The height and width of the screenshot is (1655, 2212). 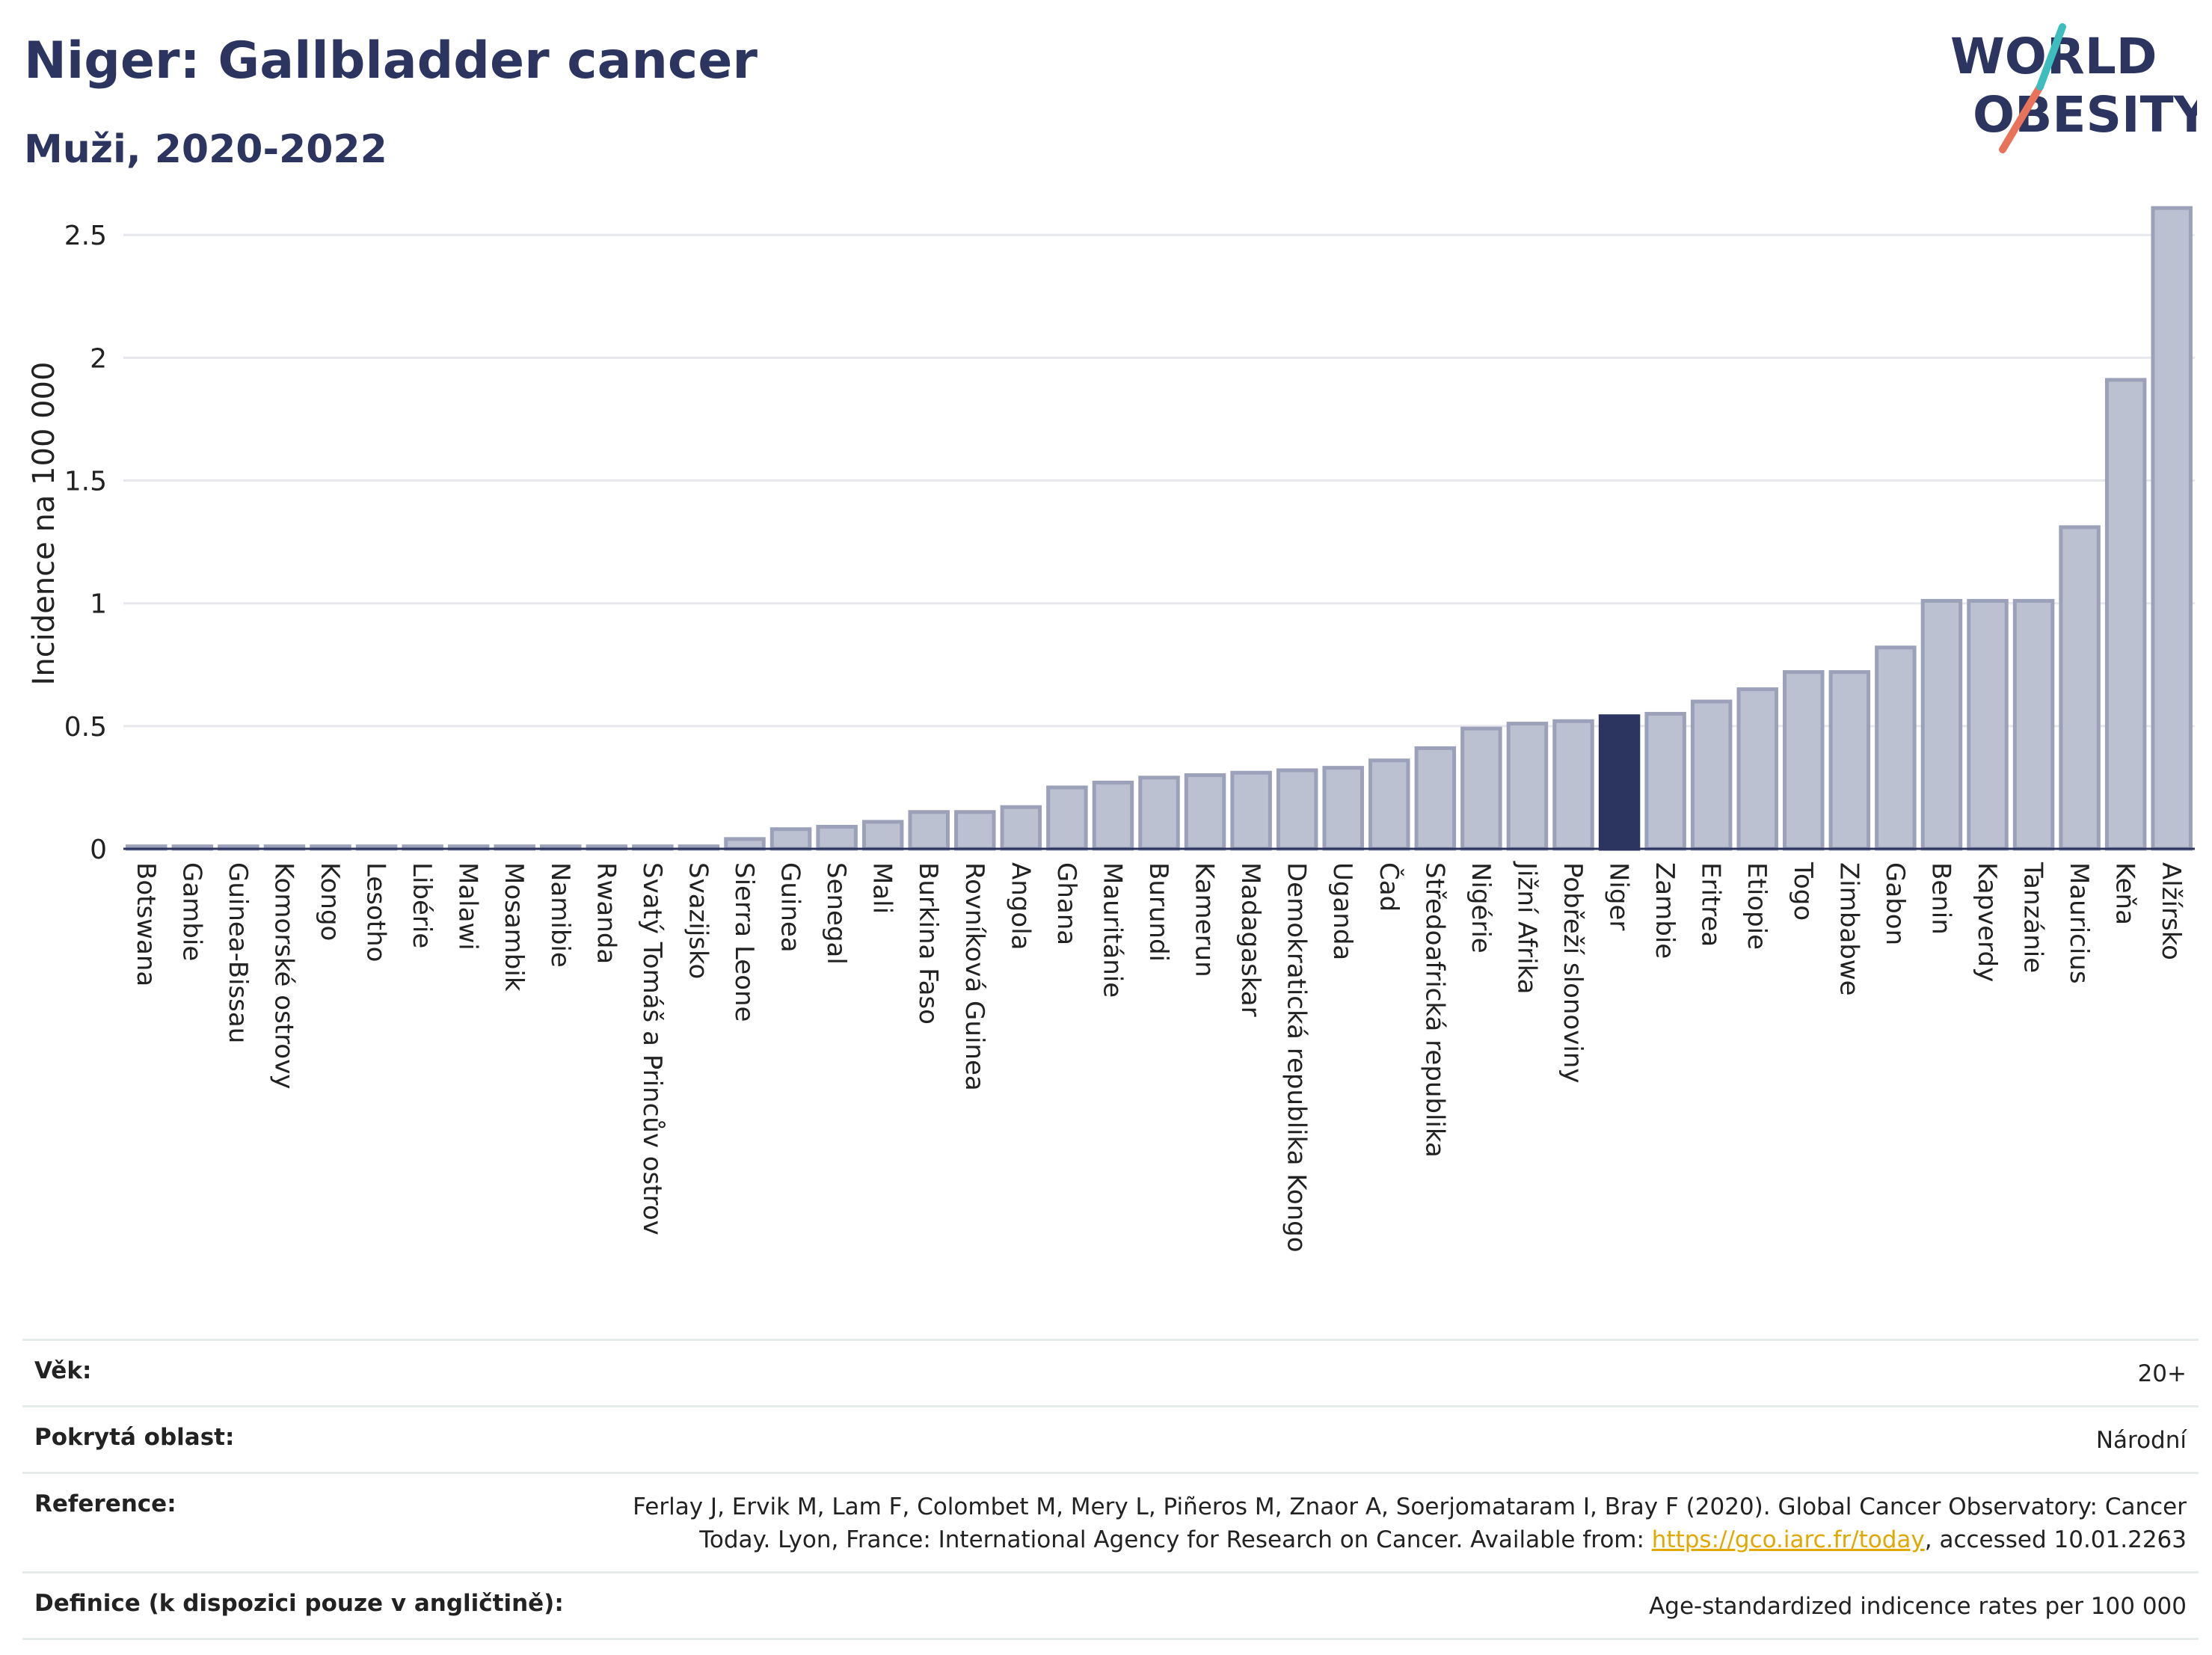 I want to click on x-tick-label: Lesotho, so click(x=376, y=912).